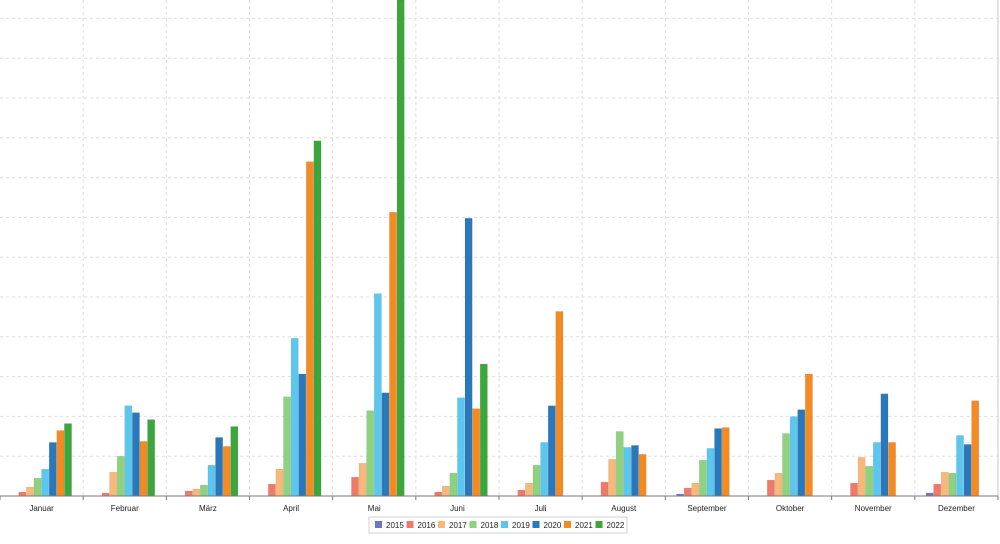 This screenshot has height=544, width=1000. I want to click on bar-2016-oktober, so click(771, 488).